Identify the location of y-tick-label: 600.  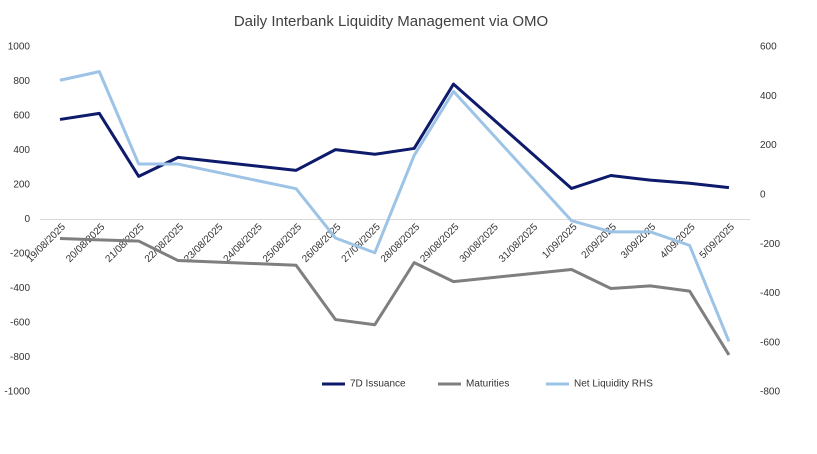
(21, 116).